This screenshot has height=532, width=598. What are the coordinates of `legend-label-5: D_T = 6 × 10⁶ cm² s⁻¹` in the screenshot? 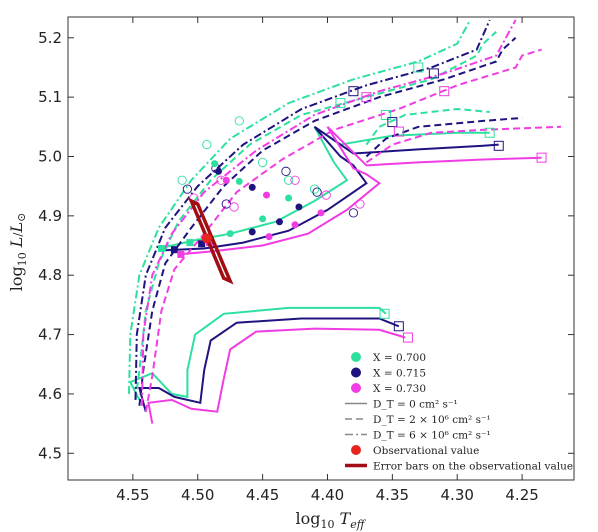 It's located at (432, 436).